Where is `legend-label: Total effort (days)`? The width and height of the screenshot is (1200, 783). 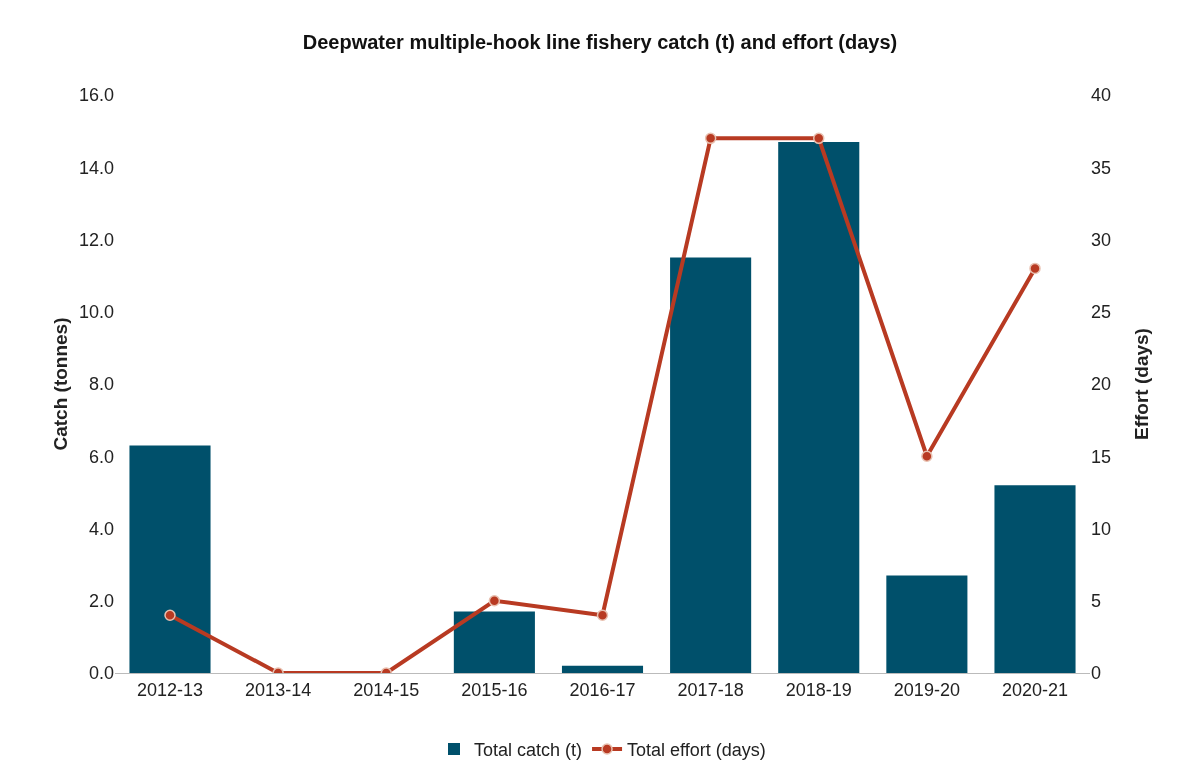
legend-label: Total effort (days) is located at coordinates (696, 750).